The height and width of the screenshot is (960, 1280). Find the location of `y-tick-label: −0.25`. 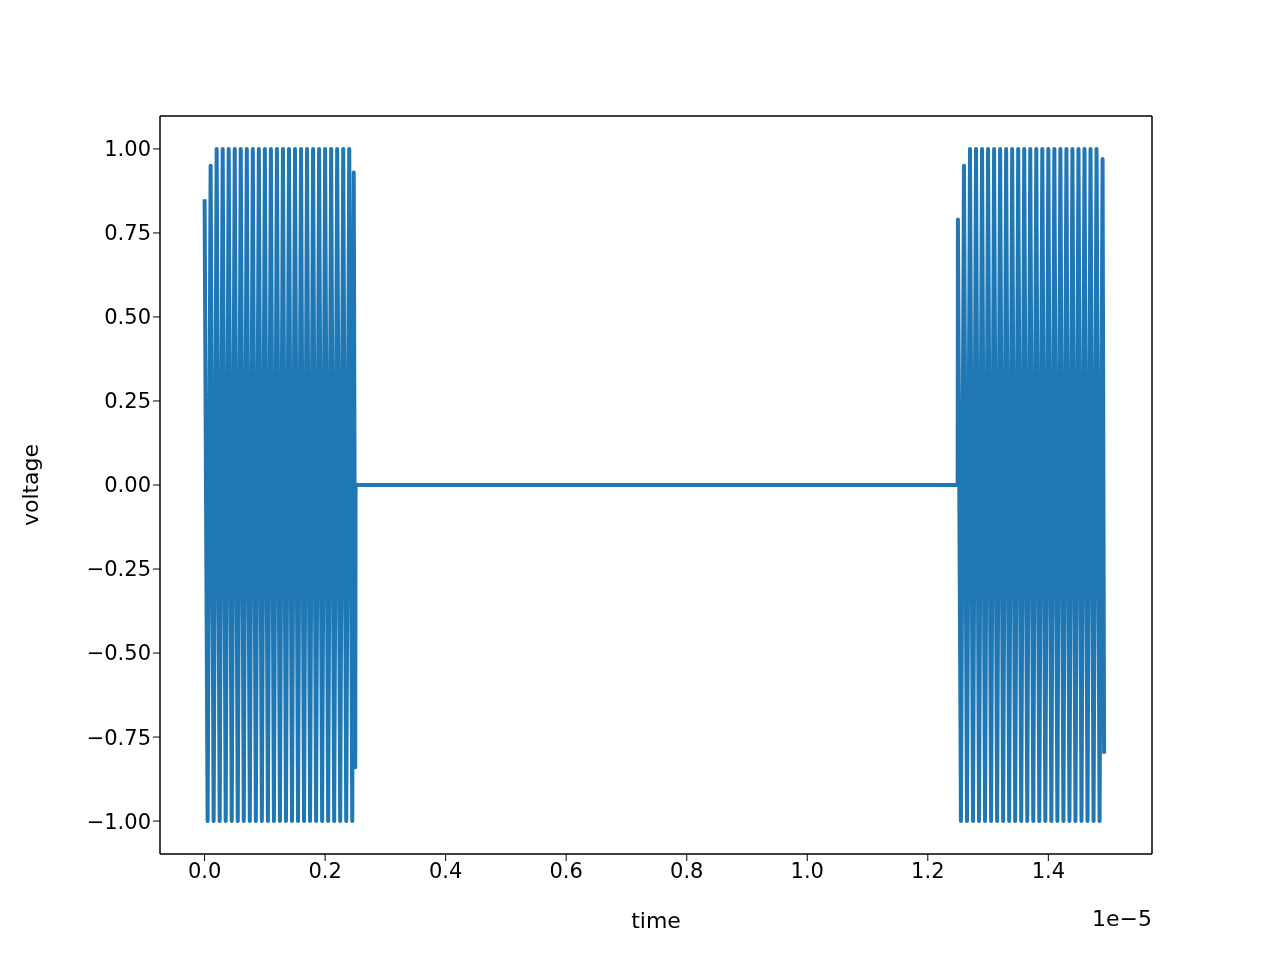

y-tick-label: −0.25 is located at coordinates (118, 569).